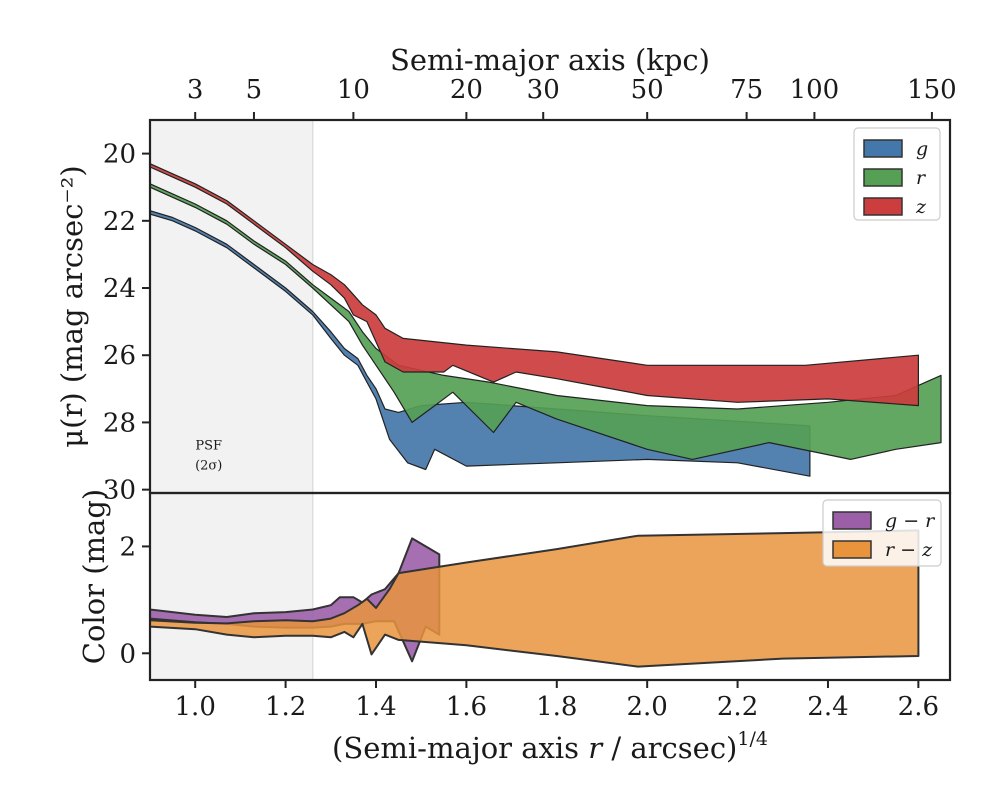 This screenshot has width=1000, height=800. What do you see at coordinates (909, 550) in the screenshot?
I see `legend-label-r-z: r − z` at bounding box center [909, 550].